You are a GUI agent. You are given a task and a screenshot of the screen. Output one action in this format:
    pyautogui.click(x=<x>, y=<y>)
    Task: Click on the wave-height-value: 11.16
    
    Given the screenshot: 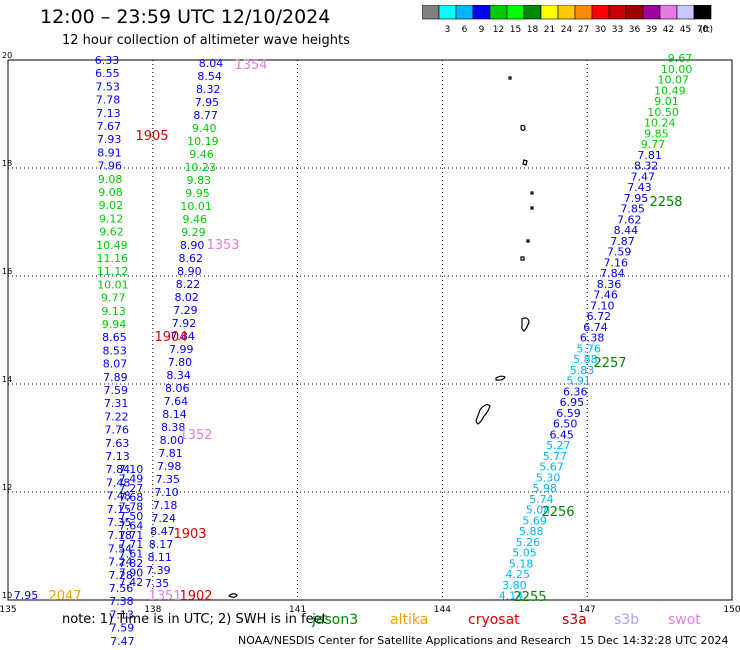 What is the action you would take?
    pyautogui.click(x=113, y=258)
    